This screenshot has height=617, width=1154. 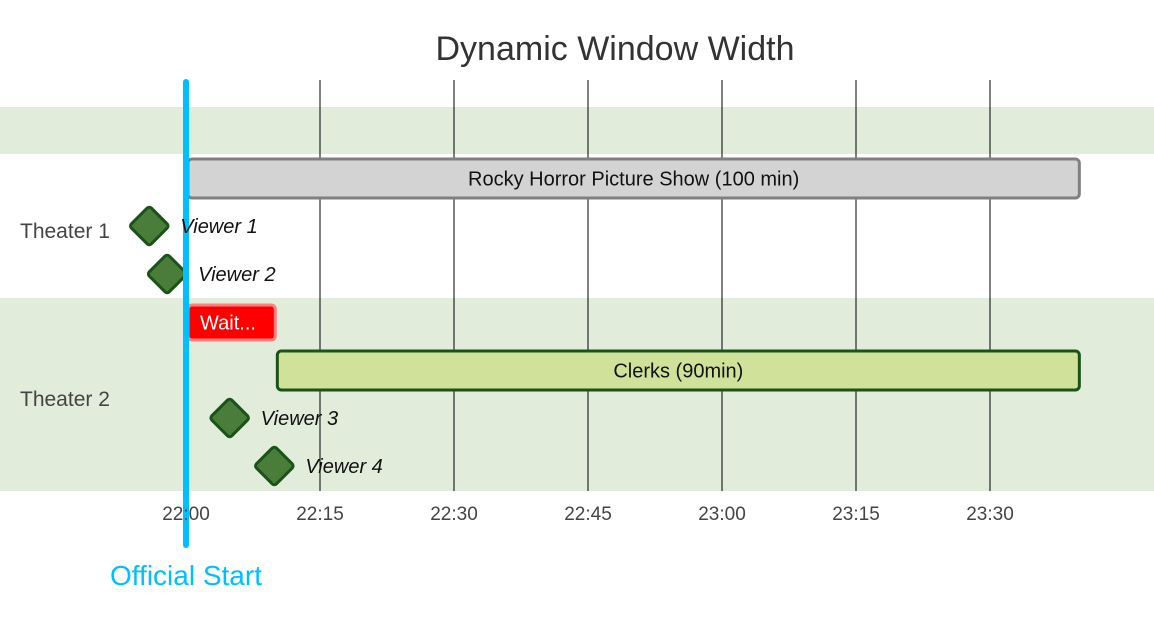 I want to click on tick-label-22-15: 22:15, so click(x=320, y=514).